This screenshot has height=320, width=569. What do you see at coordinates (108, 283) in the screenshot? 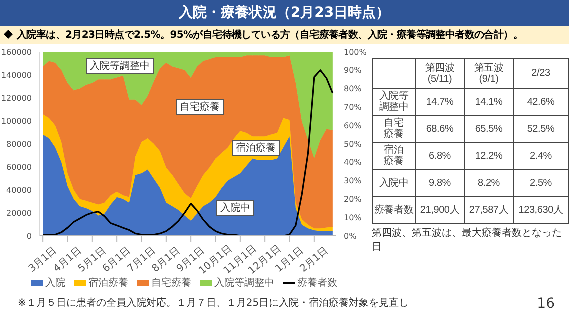
I see `legend-label: 宿泊療養` at bounding box center [108, 283].